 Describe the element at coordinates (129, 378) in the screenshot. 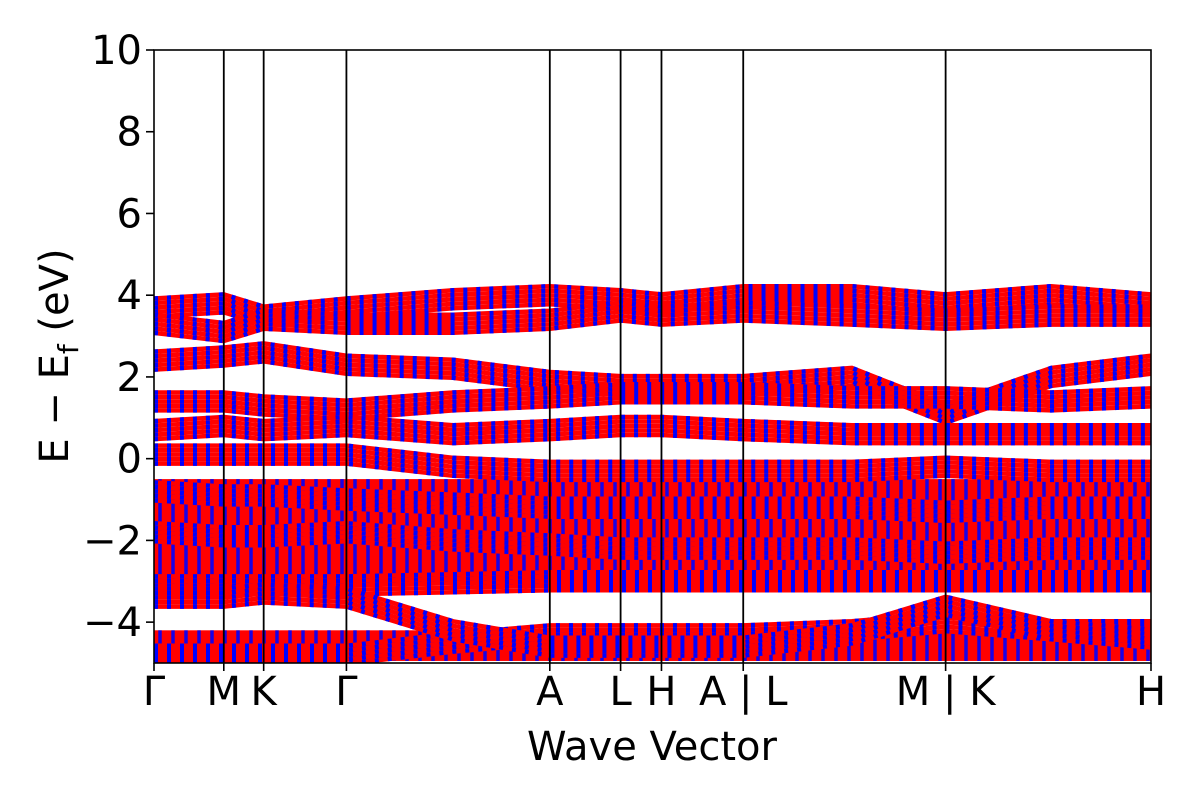

I see `y-tick-label: 2` at that location.